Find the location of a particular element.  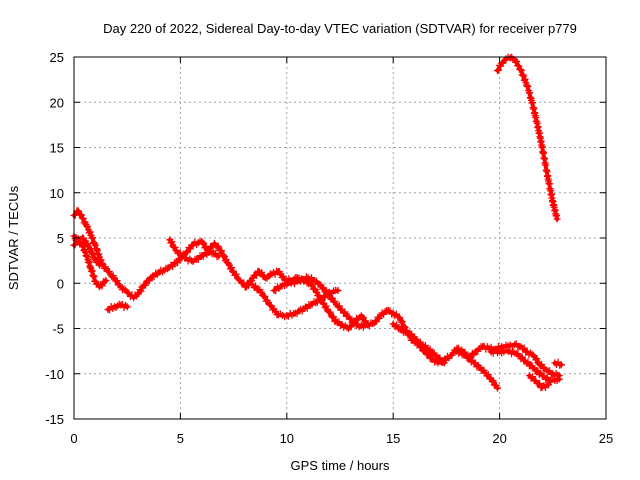

y-tick-label: -15 is located at coordinates (54, 419).